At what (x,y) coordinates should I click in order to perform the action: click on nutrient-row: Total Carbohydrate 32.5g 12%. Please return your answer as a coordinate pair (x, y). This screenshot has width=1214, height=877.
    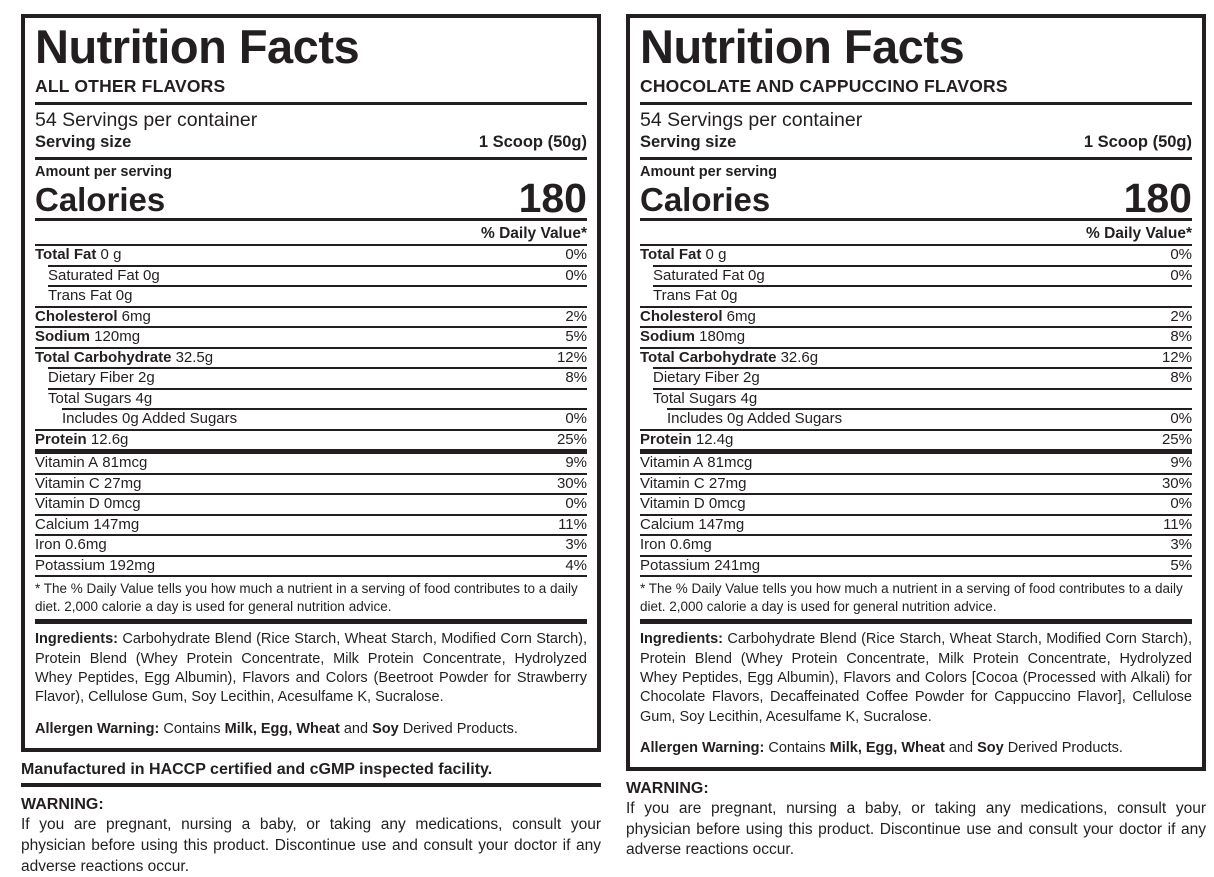
    Looking at the image, I should click on (311, 357).